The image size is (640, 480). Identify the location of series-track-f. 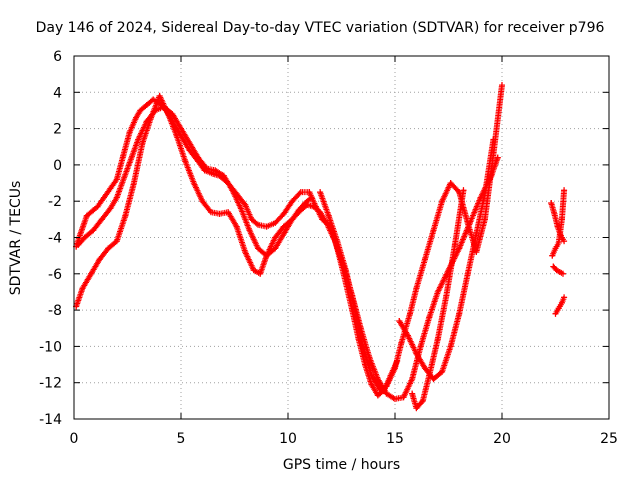
(438, 299).